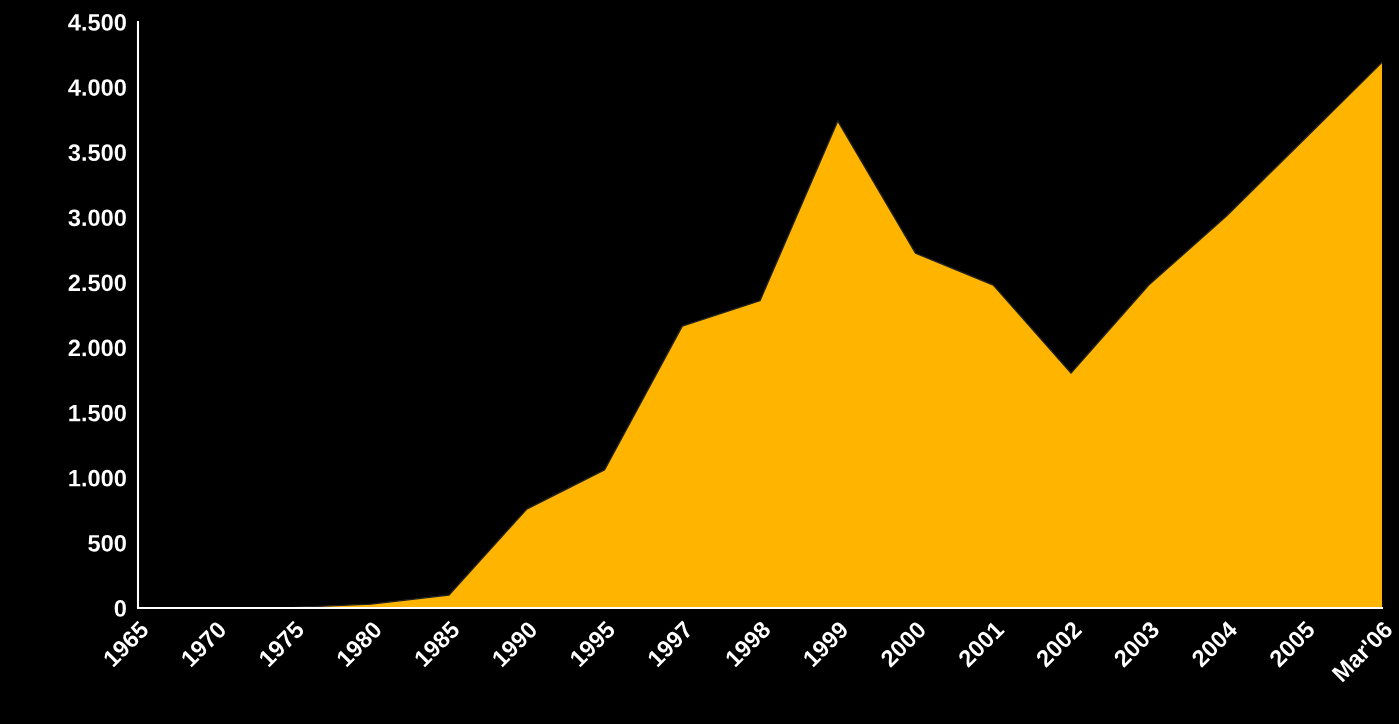 The image size is (1399, 724). What do you see at coordinates (97, 153) in the screenshot?
I see `y-tick-label: 3.500` at bounding box center [97, 153].